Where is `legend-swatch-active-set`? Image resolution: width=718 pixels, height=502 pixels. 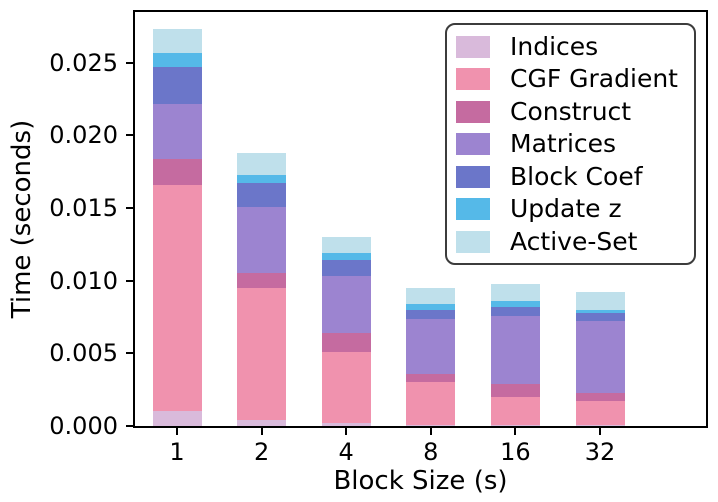 legend-swatch-active-set is located at coordinates (473, 241).